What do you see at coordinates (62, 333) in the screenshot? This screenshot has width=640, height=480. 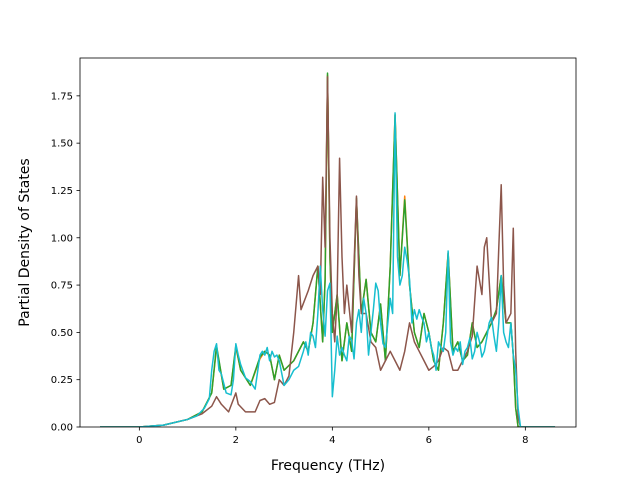 I see `y-tick-label: 0.50` at bounding box center [62, 333].